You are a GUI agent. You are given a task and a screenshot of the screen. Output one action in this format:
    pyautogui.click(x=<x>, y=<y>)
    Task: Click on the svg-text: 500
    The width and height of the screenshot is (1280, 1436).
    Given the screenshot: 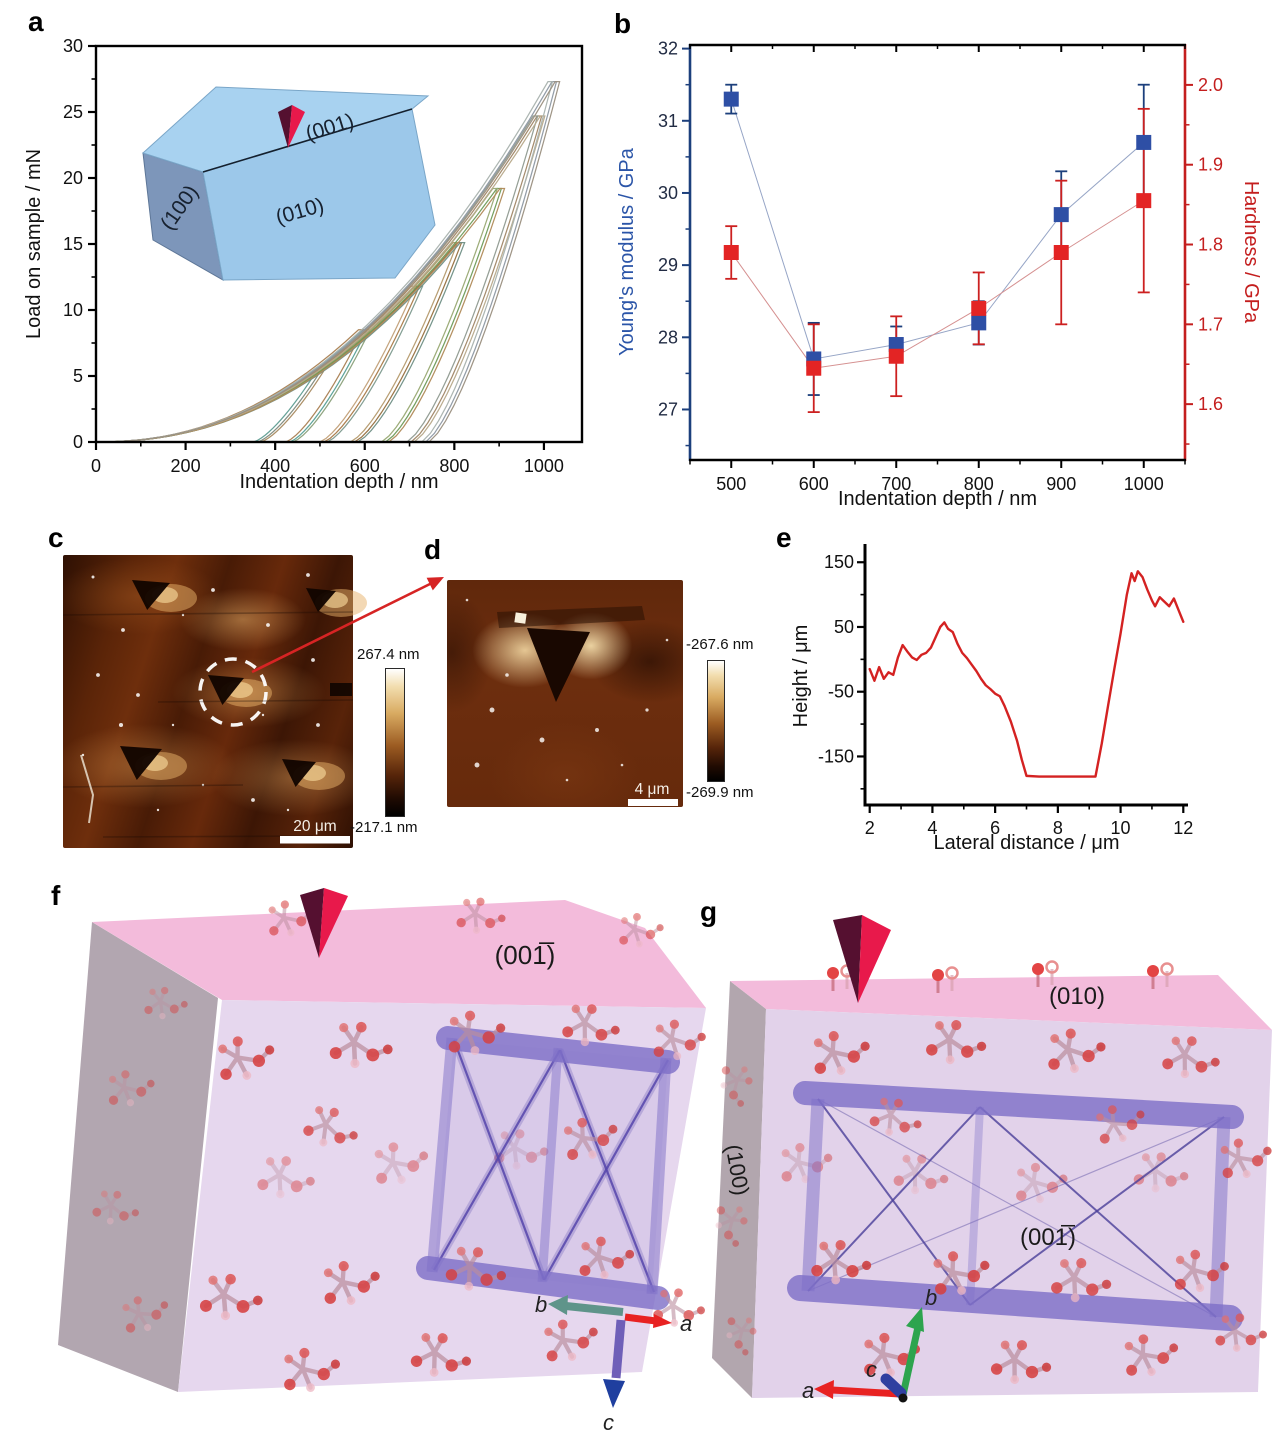 What is the action you would take?
    pyautogui.click(x=731, y=484)
    